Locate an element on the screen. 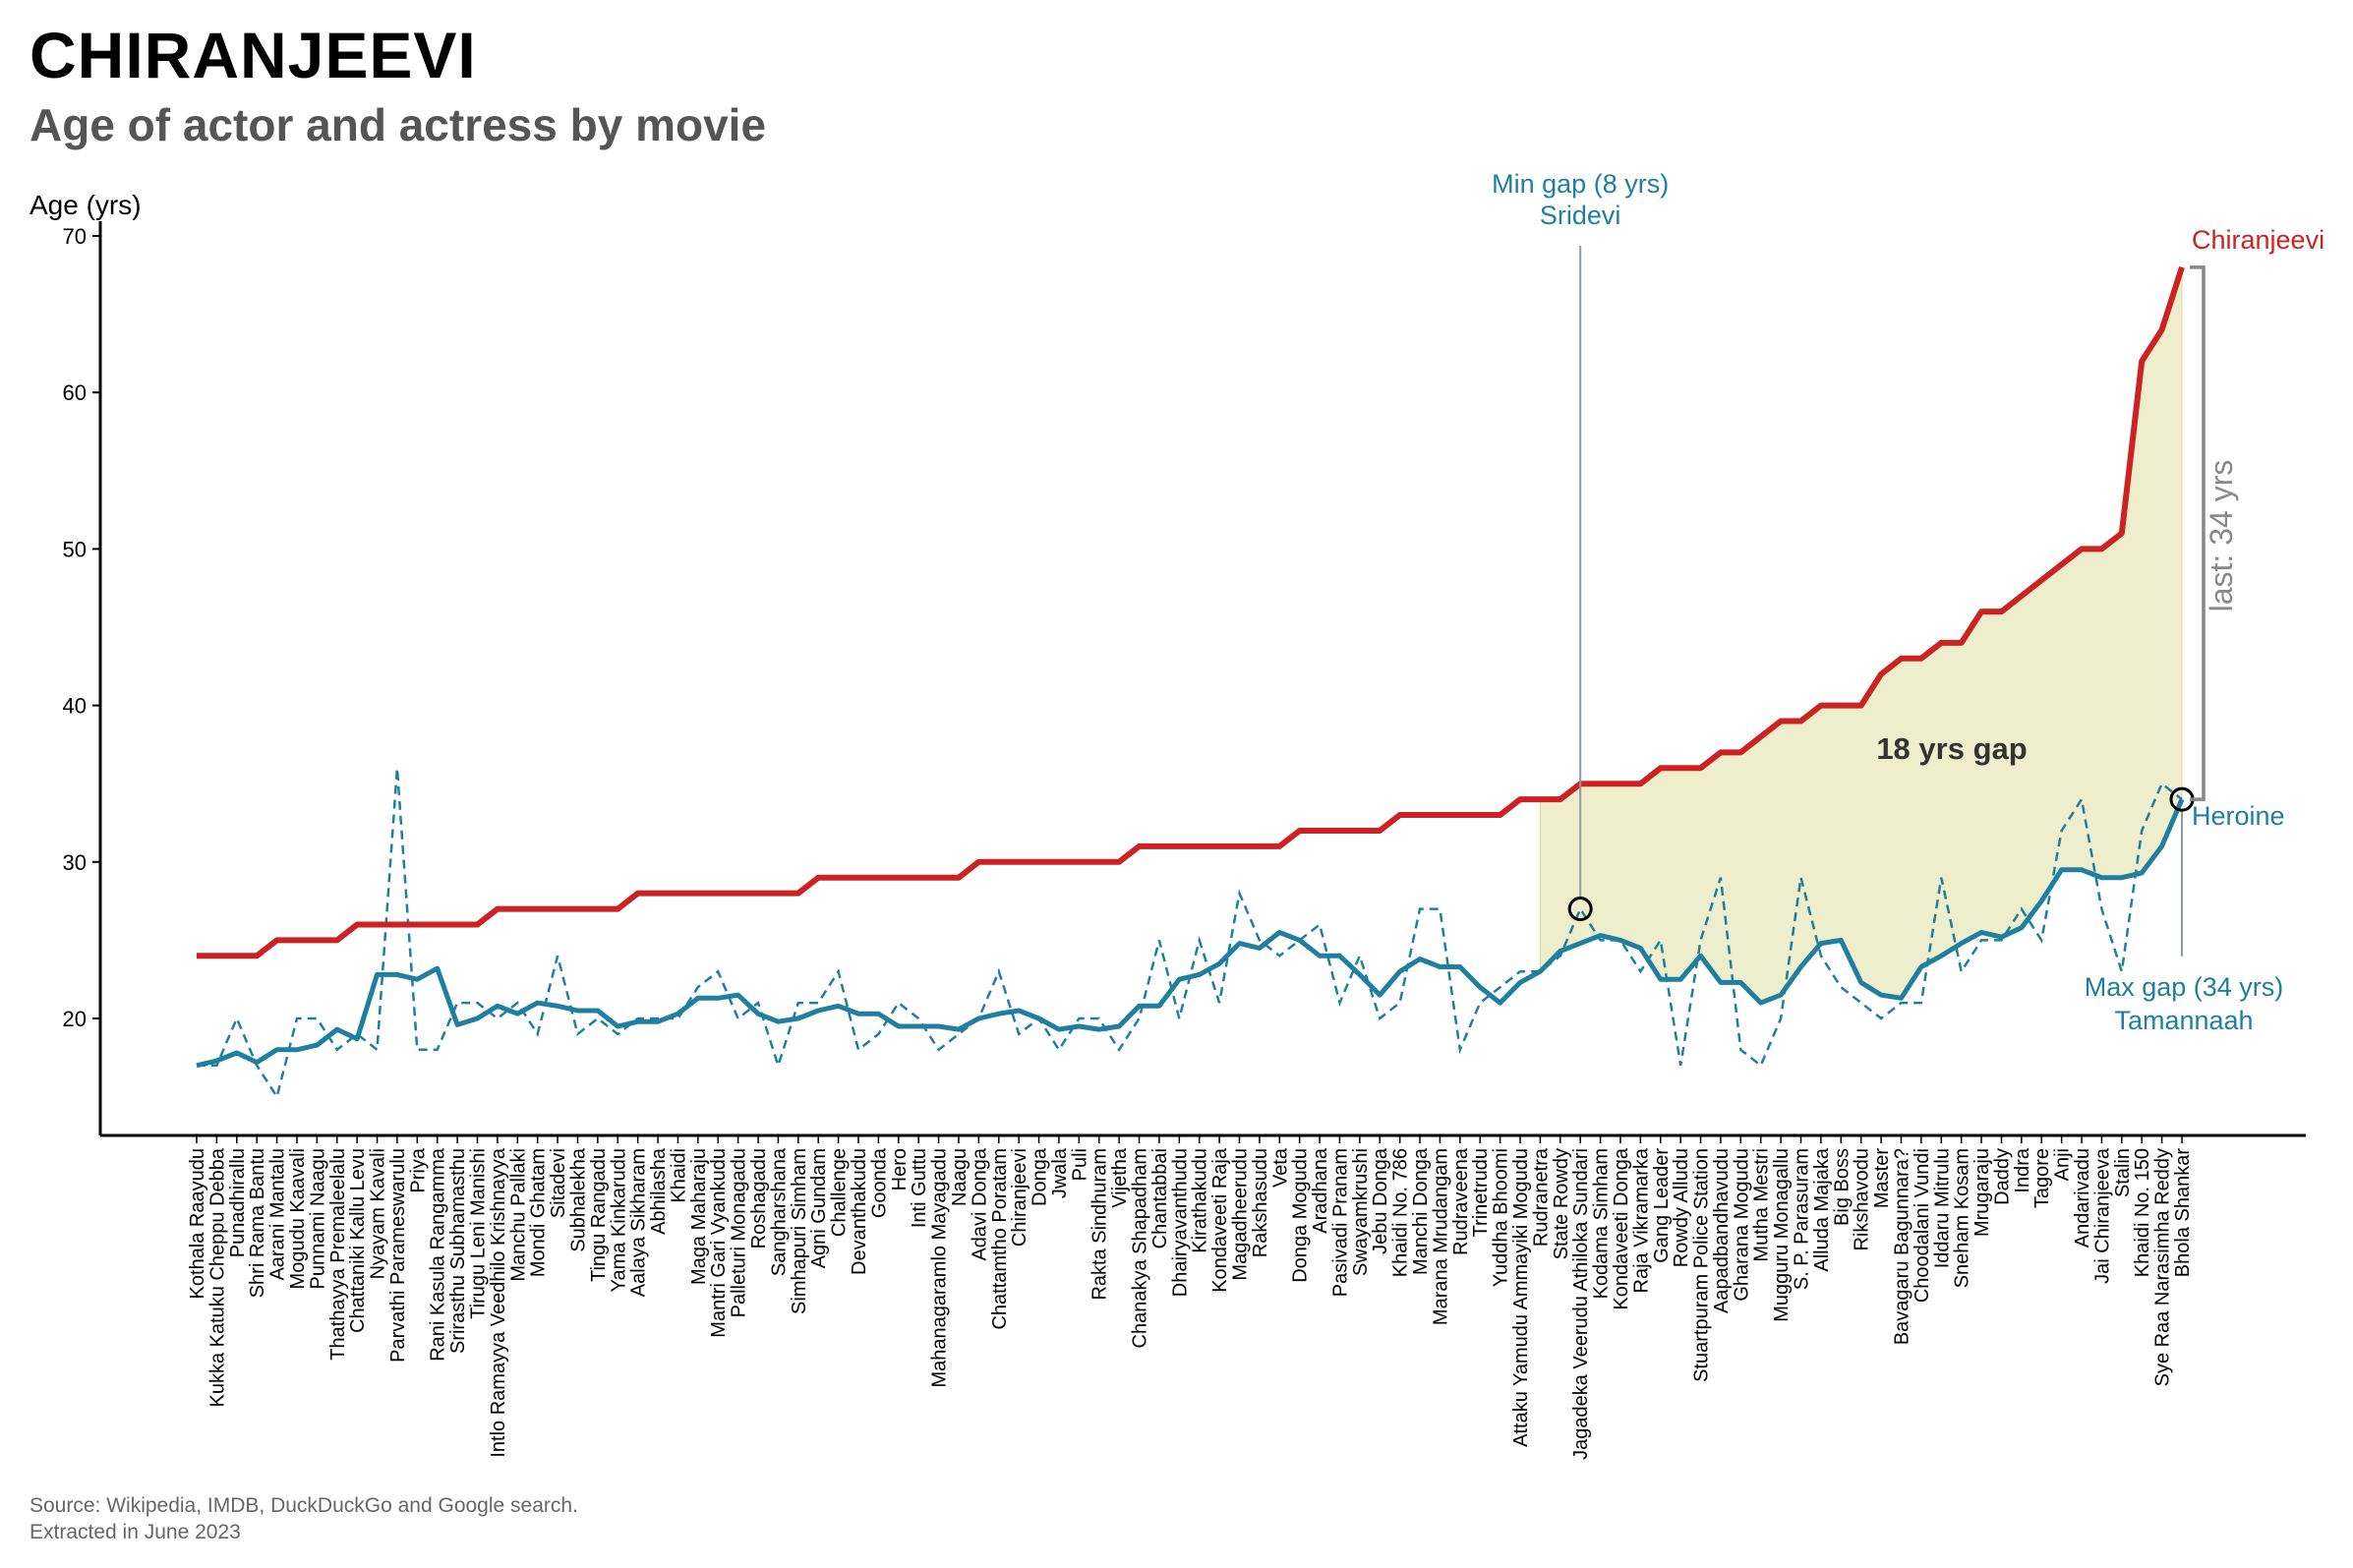  heroine-series-label: Heroine is located at coordinates (2238, 816).